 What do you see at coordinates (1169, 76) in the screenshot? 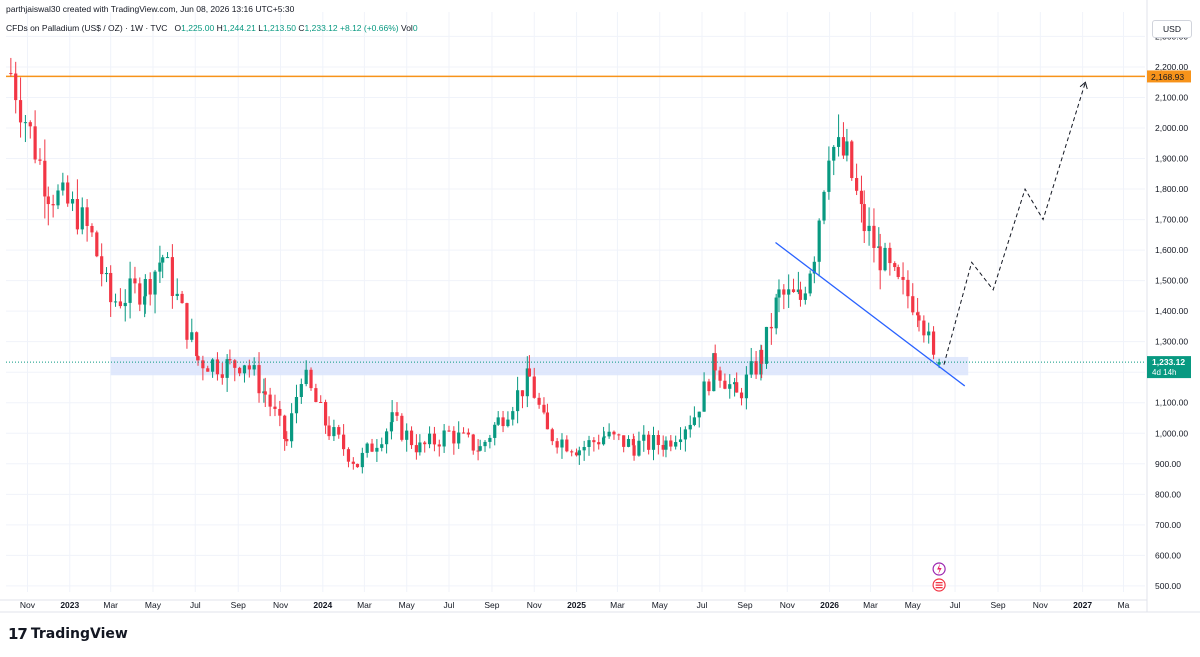
I see `resistance-price-tag` at bounding box center [1169, 76].